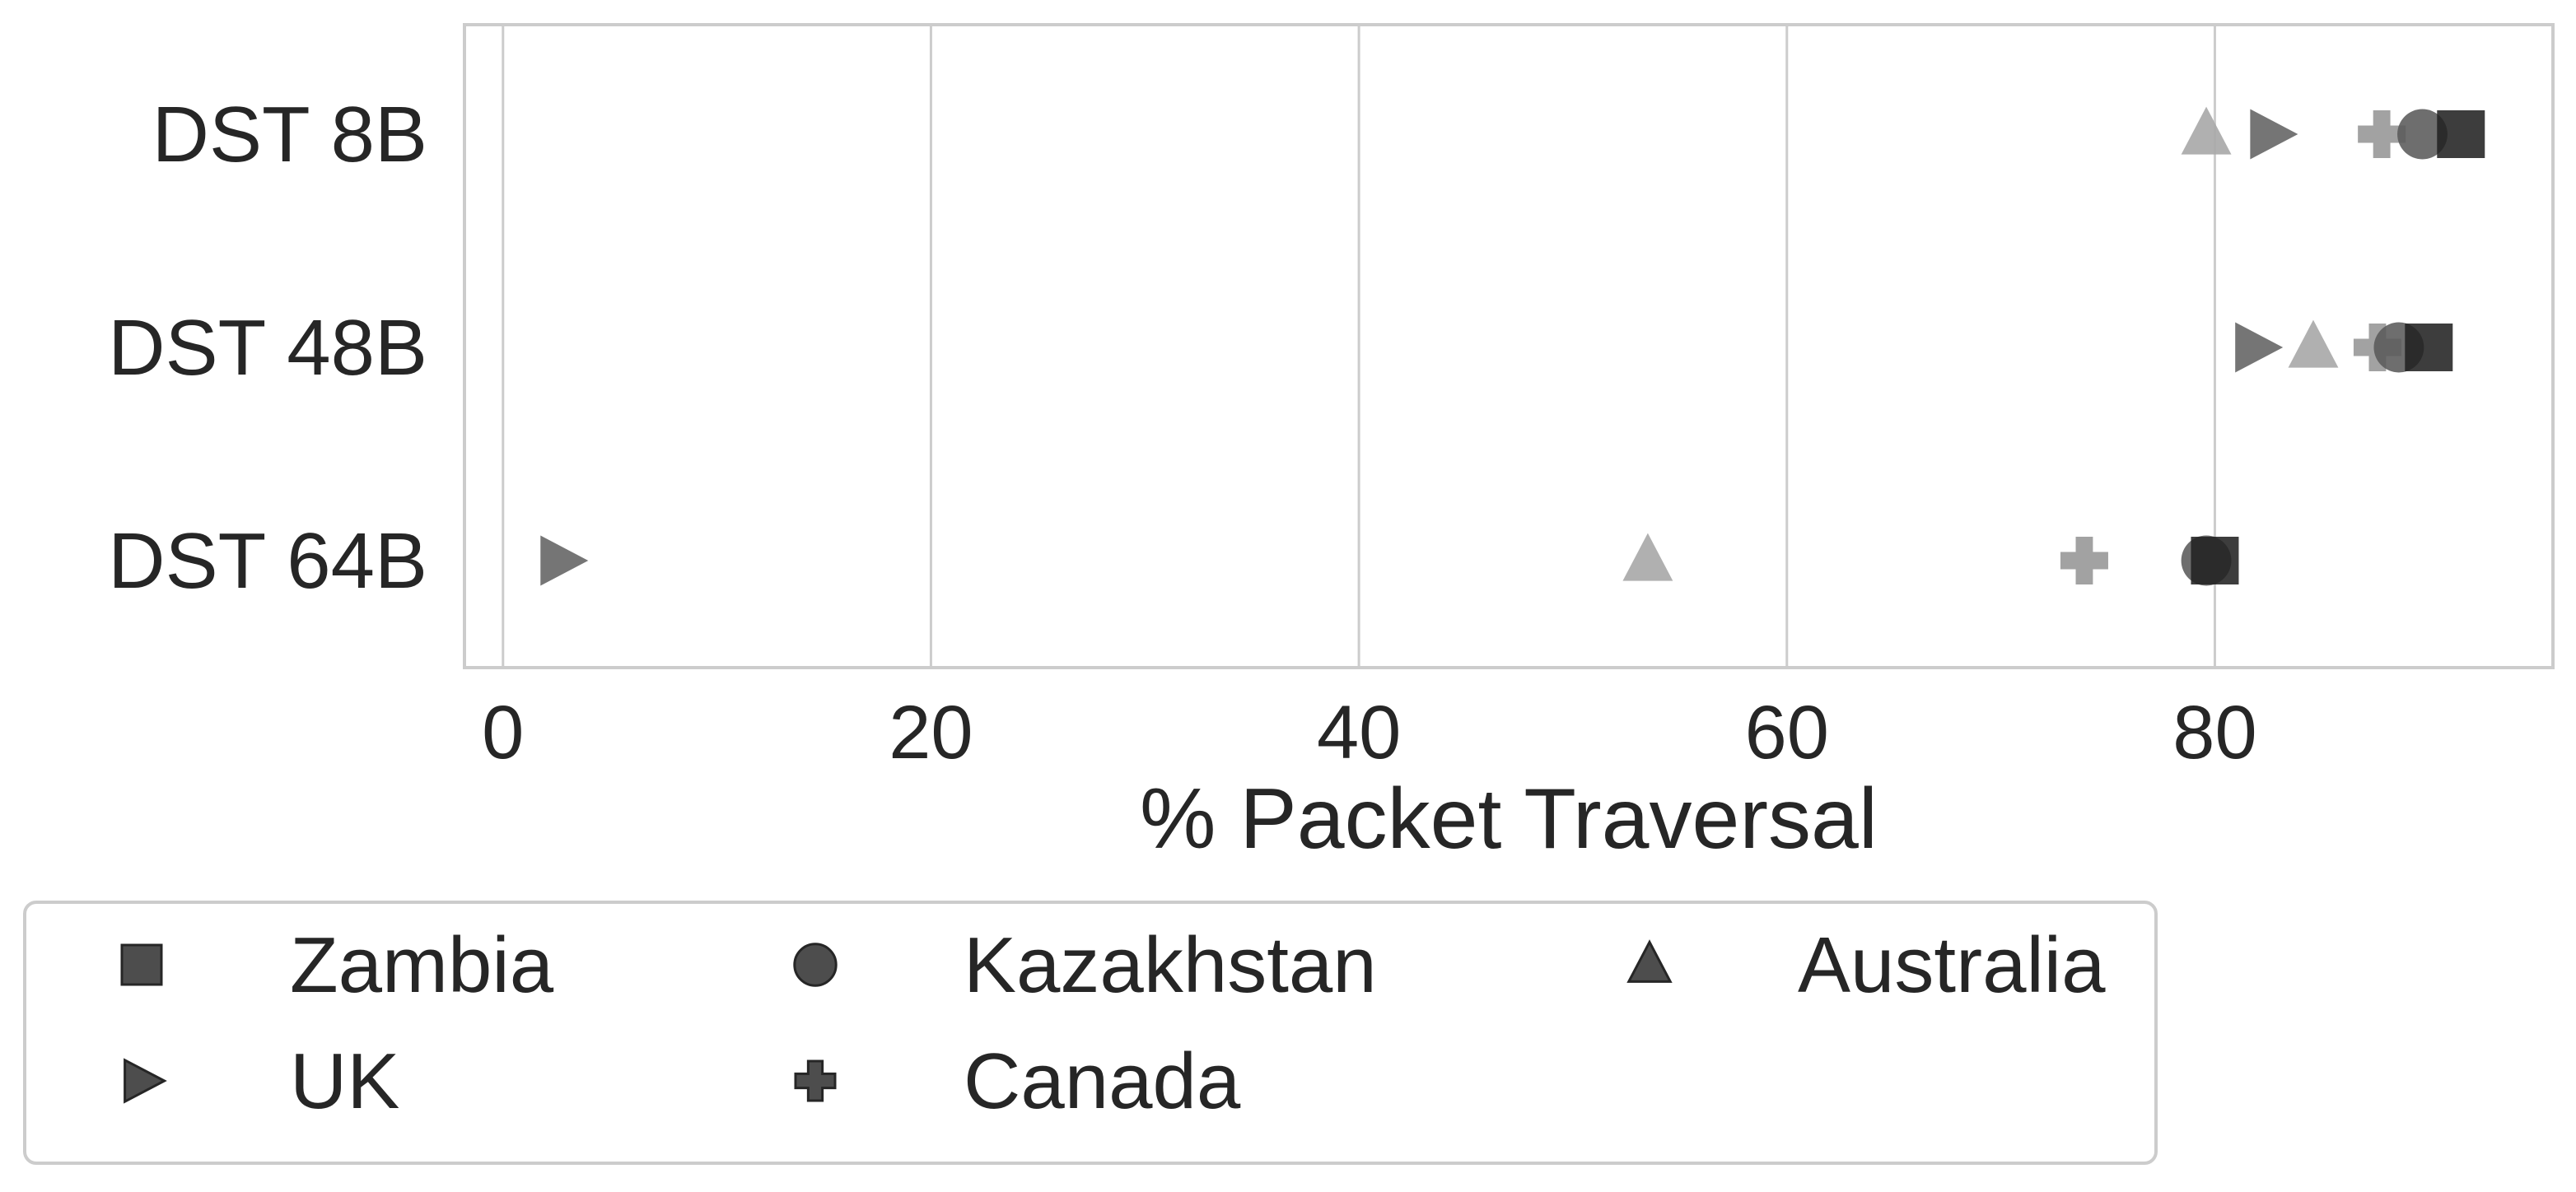 This screenshot has height=1192, width=2576. Describe the element at coordinates (815, 965) in the screenshot. I see `legend-marker-kazakhstan` at that location.